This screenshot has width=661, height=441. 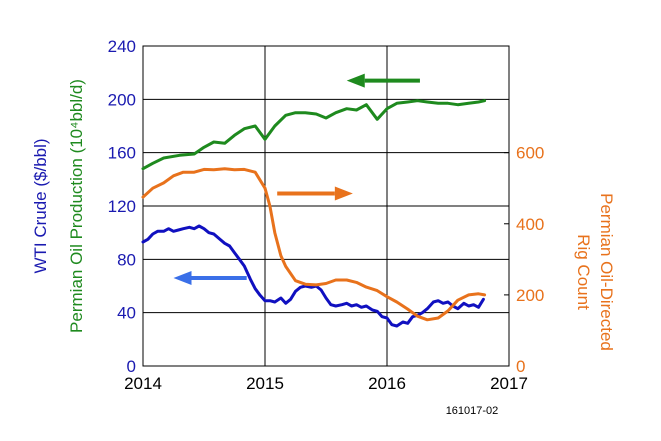 I want to click on arrow-production-left, so click(x=383, y=80).